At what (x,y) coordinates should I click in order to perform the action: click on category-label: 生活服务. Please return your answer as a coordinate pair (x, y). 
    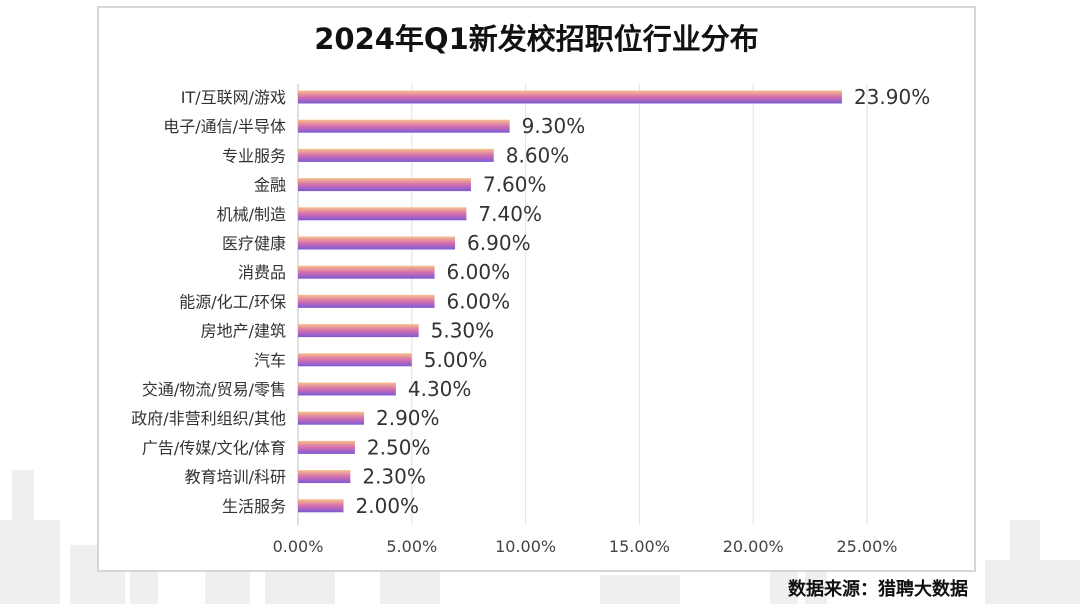
    Looking at the image, I should click on (254, 506).